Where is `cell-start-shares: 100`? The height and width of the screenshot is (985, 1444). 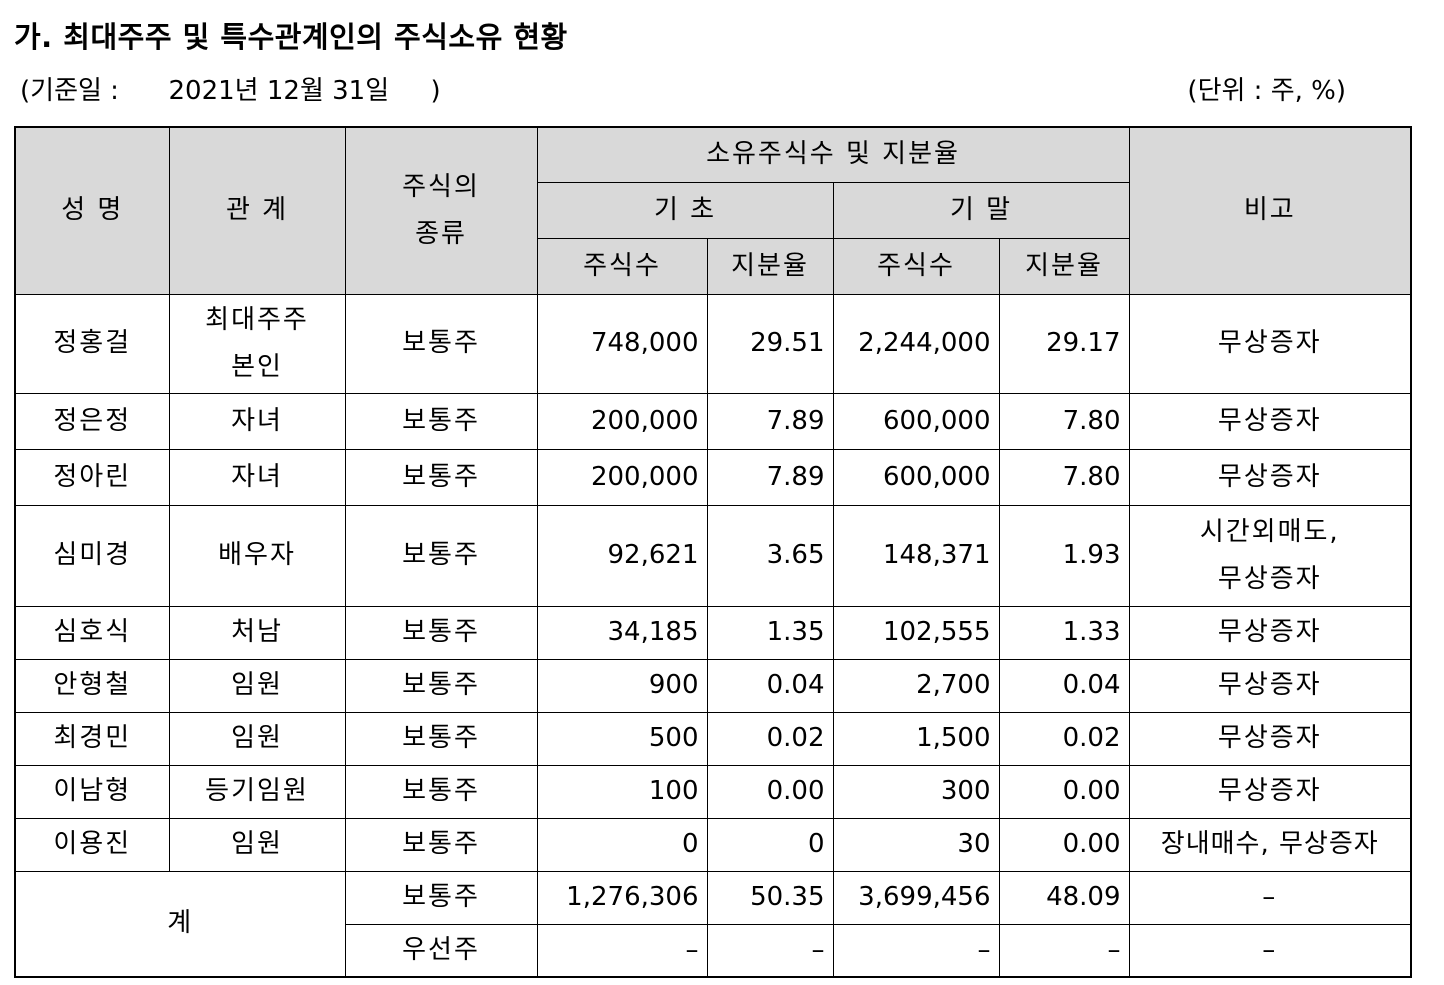 cell-start-shares: 100 is located at coordinates (622, 791).